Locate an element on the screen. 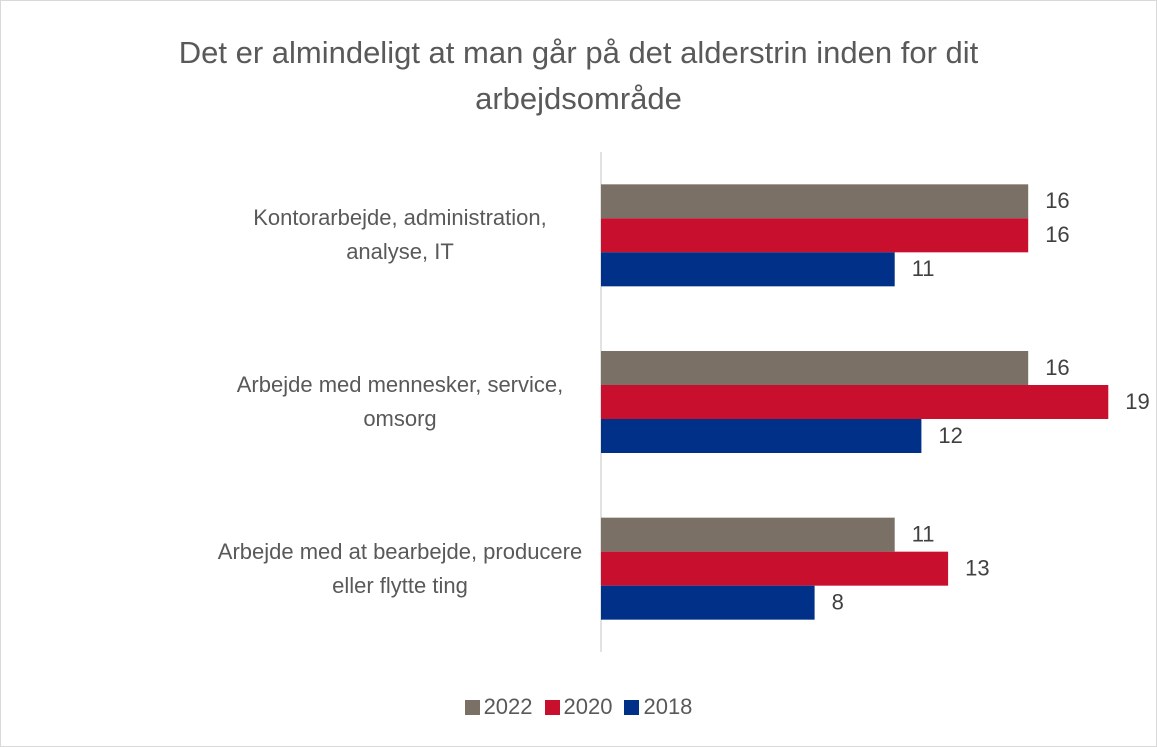 The height and width of the screenshot is (747, 1157). legend-label: 2022 is located at coordinates (508, 706).